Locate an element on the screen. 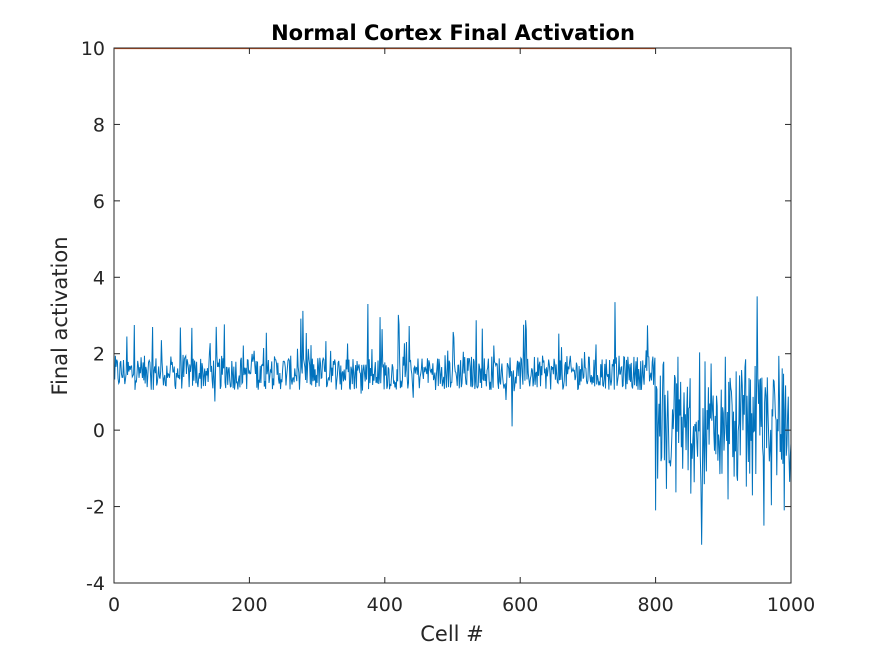  x-tick-label-1: 200 is located at coordinates (249, 605).